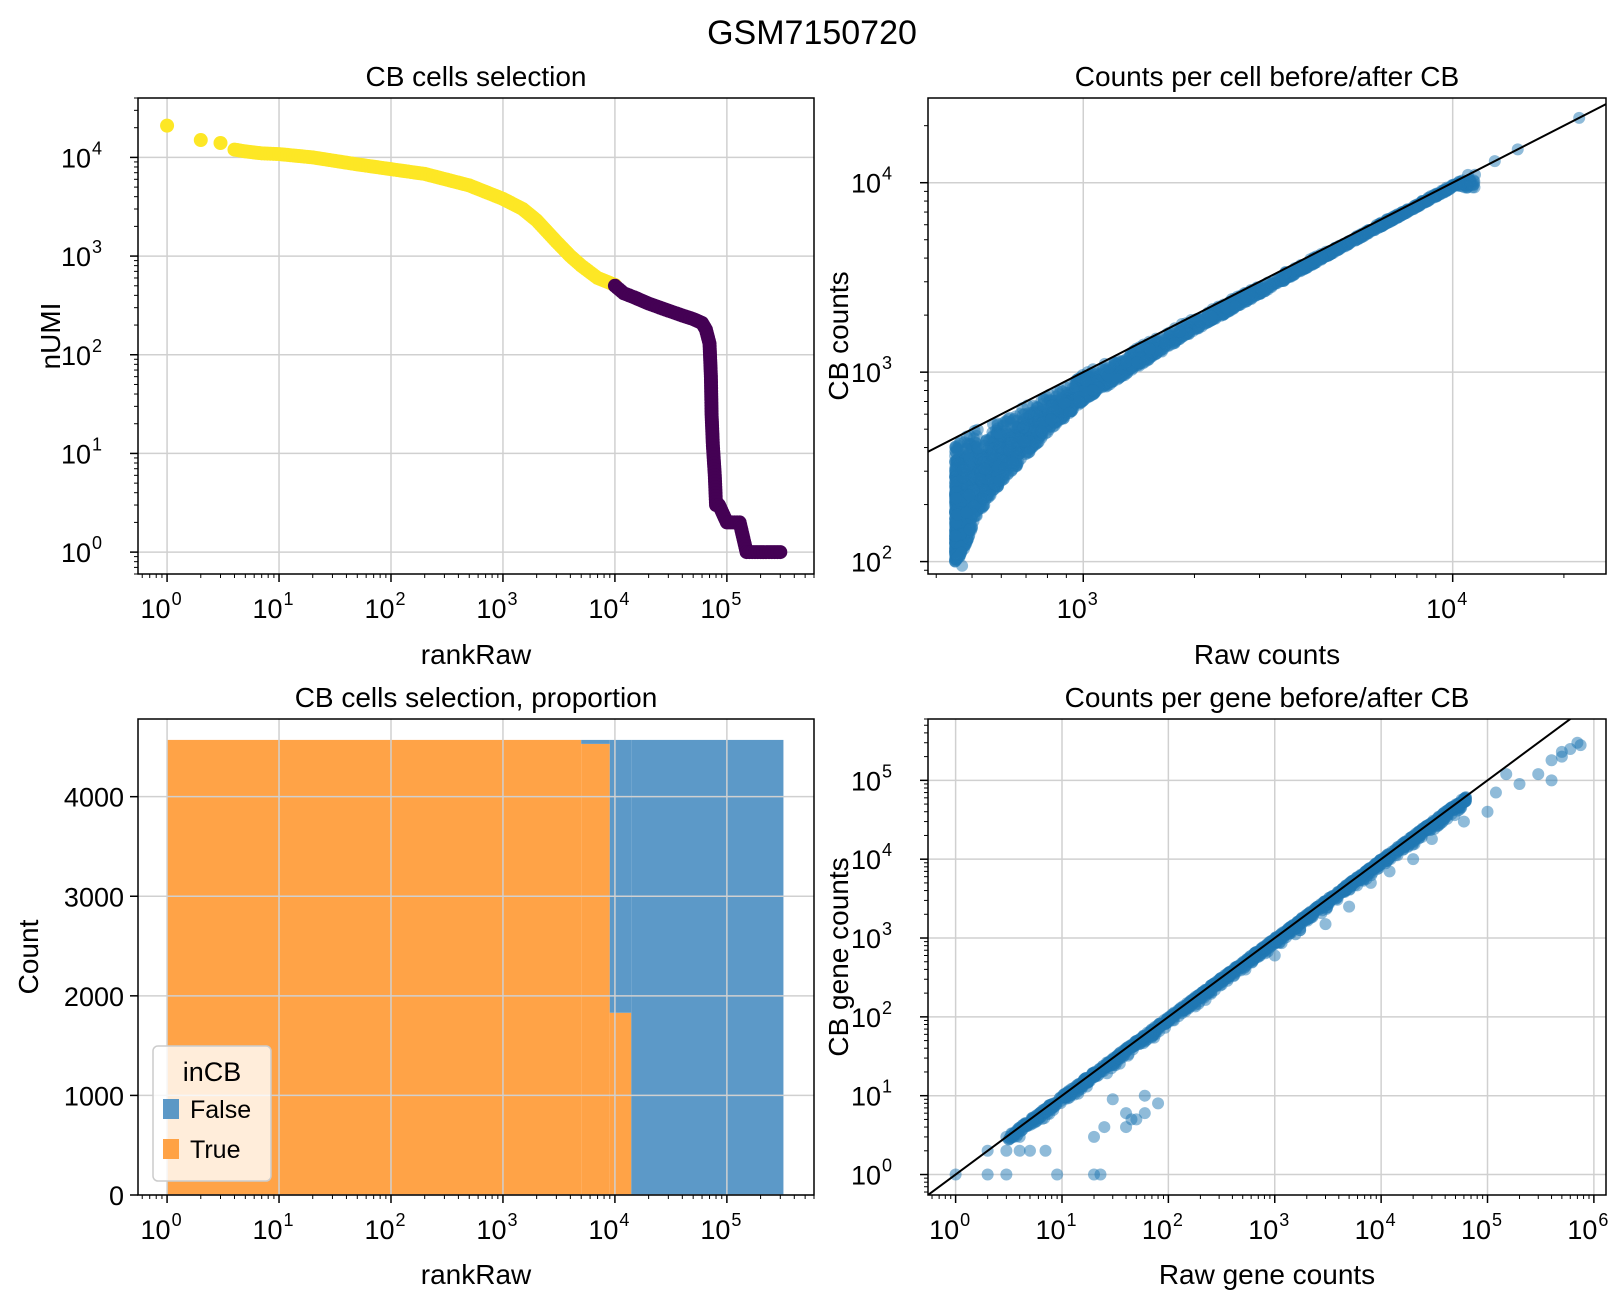 Image resolution: width=1618 pixels, height=1298 pixels. I want to click on legend-swatch-false, so click(171, 1109).